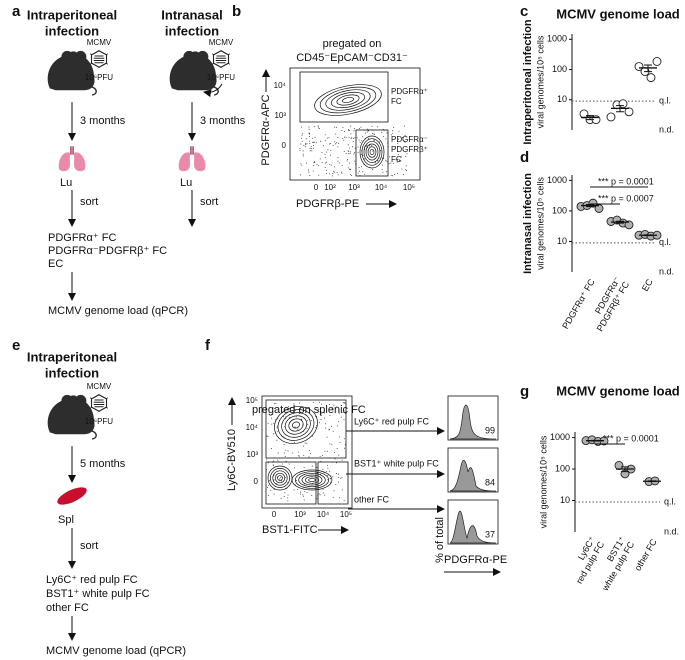  What do you see at coordinates (409, 149) in the screenshot?
I see `gate-label: PDGFRβ⁺` at bounding box center [409, 149].